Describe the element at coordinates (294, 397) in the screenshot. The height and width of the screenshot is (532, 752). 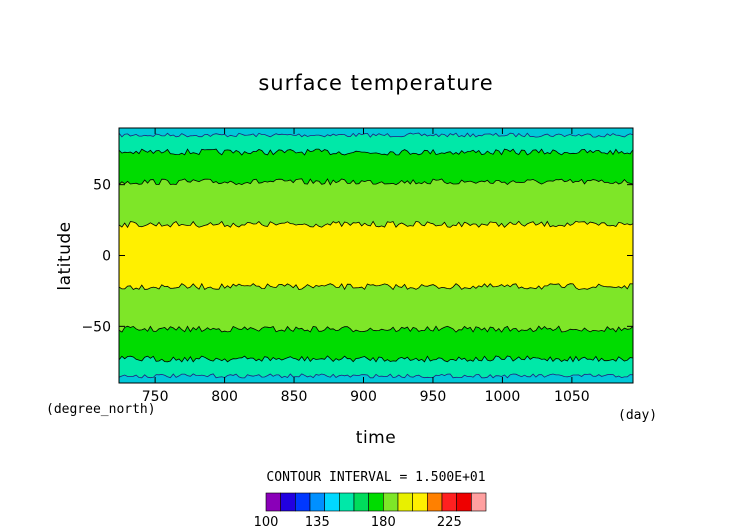
I see `x-tick-label: 850` at that location.